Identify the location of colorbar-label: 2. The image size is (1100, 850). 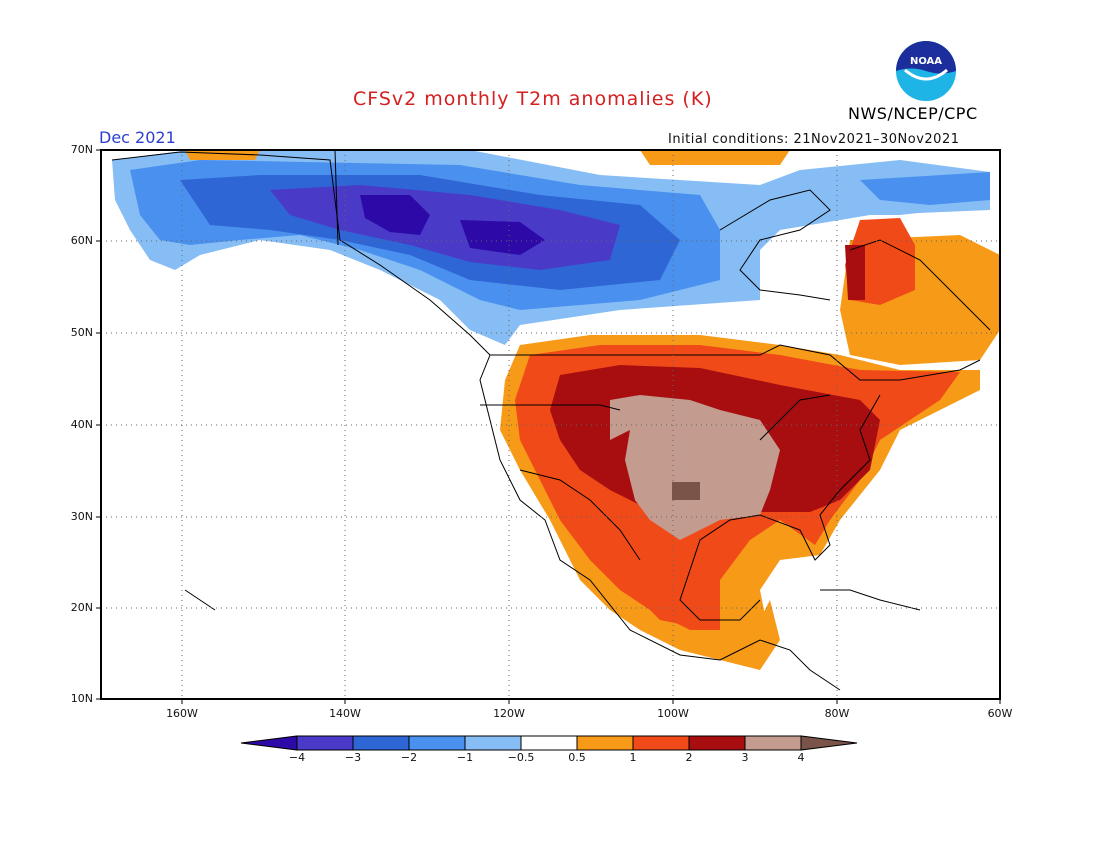
(689, 757).